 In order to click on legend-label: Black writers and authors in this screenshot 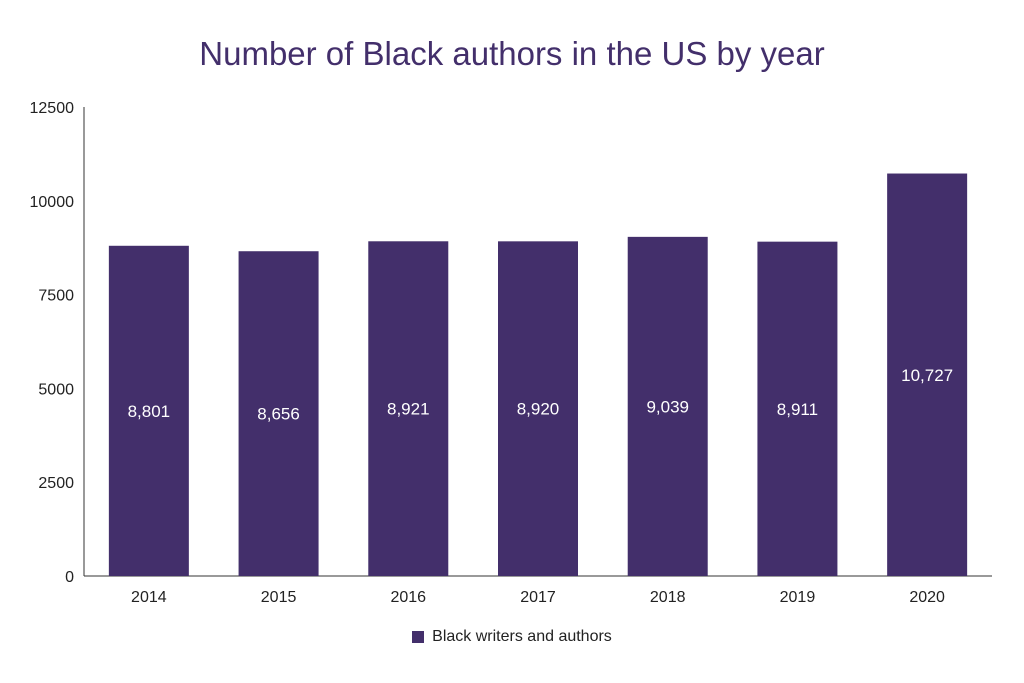, I will do `click(522, 636)`.